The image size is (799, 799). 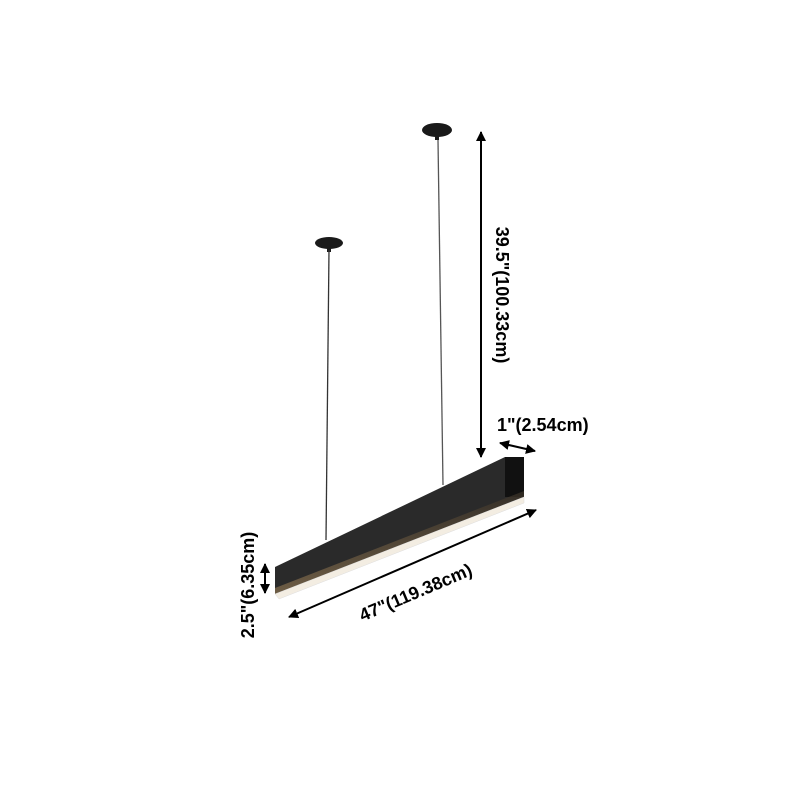 I want to click on linear-pendant-fixture, so click(x=399, y=528).